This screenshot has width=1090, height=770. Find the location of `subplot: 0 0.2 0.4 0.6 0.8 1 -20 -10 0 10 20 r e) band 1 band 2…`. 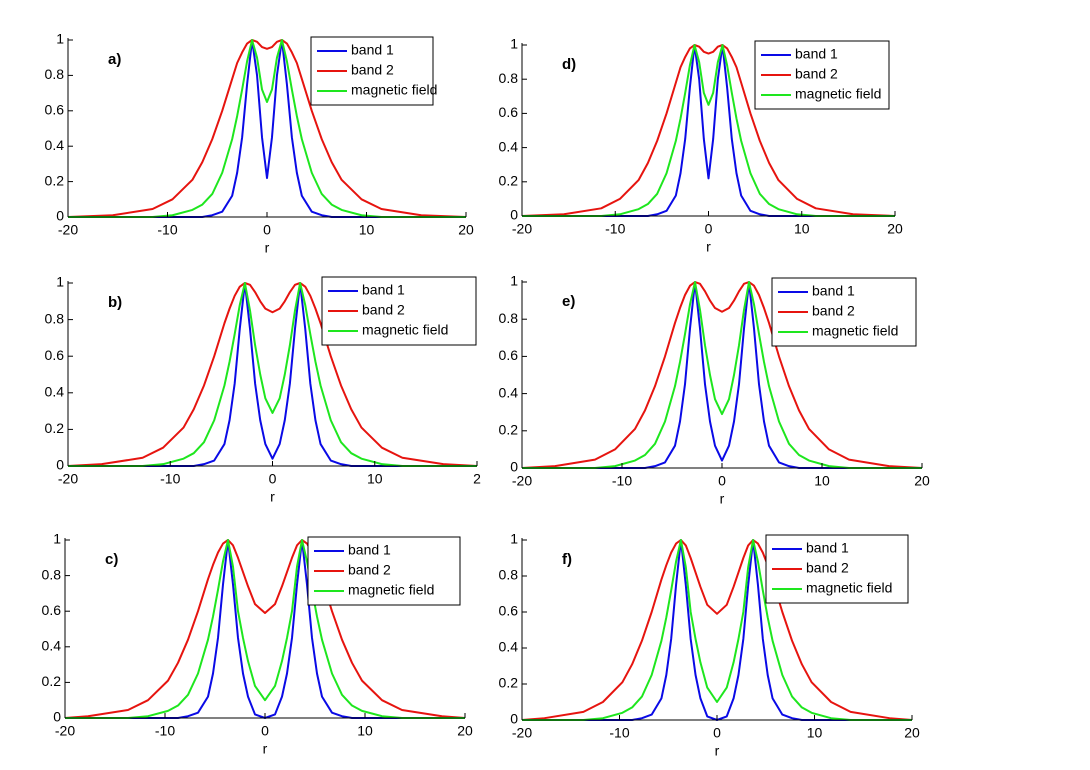

subplot: 0 0.2 0.4 0.6 0.8 1 -20 -10 0 10 20 r e) band 1 band 2… is located at coordinates (714, 390).